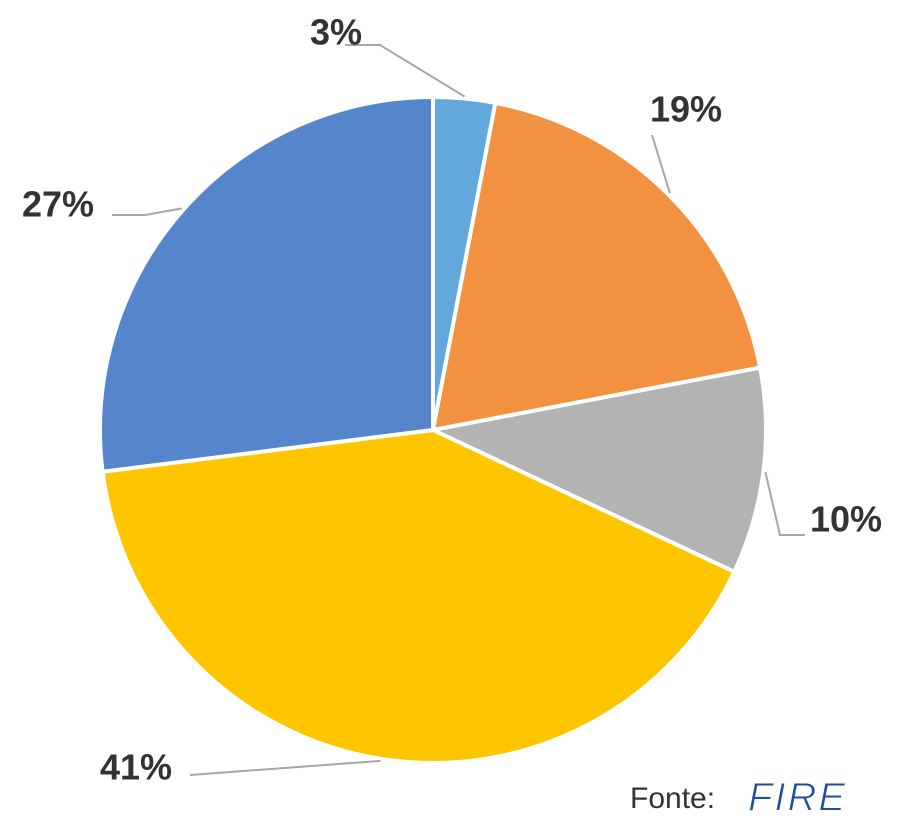  Describe the element at coordinates (797, 798) in the screenshot. I see `logo: FIRE` at that location.